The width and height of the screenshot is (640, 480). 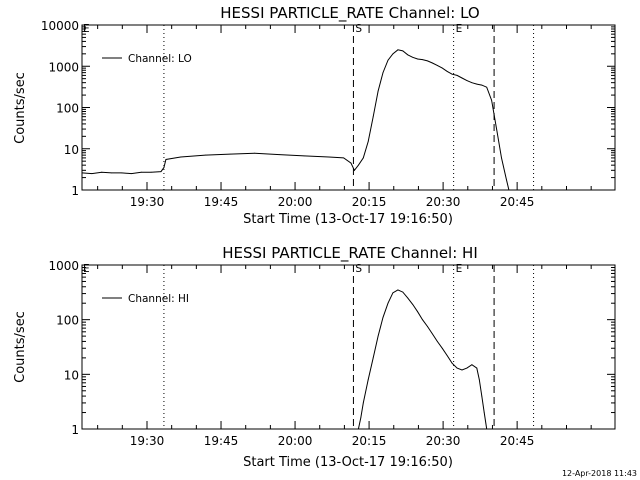 I want to click on x-tick-label: 20:00, so click(x=295, y=202).